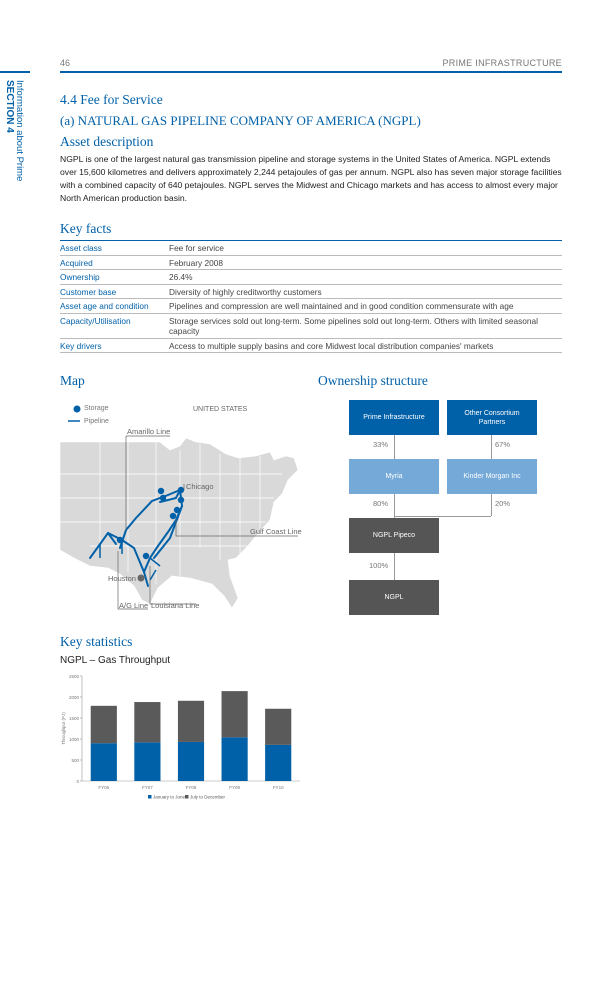 The height and width of the screenshot is (1008, 612). Describe the element at coordinates (381, 444) in the screenshot. I see `prime-pct: 33%` at that location.